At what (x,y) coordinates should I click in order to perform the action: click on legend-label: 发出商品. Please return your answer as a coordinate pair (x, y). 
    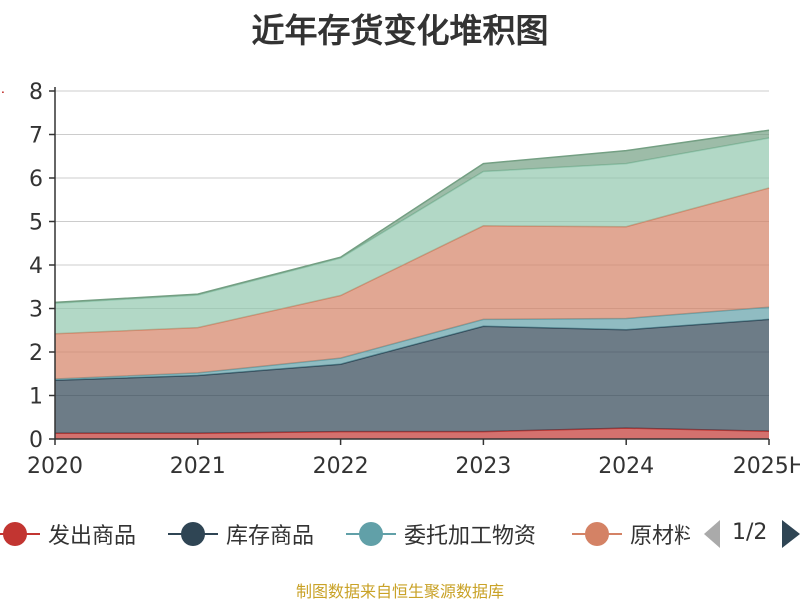
    Looking at the image, I should click on (92, 536).